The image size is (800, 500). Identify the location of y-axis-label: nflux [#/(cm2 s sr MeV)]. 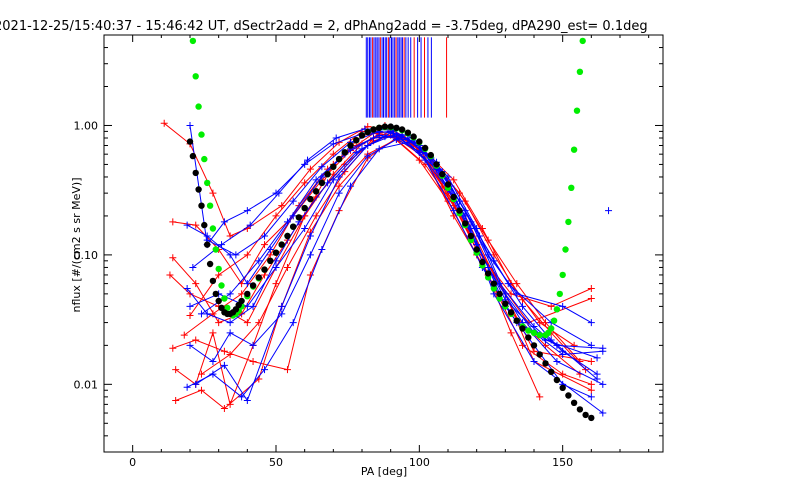
(76, 245).